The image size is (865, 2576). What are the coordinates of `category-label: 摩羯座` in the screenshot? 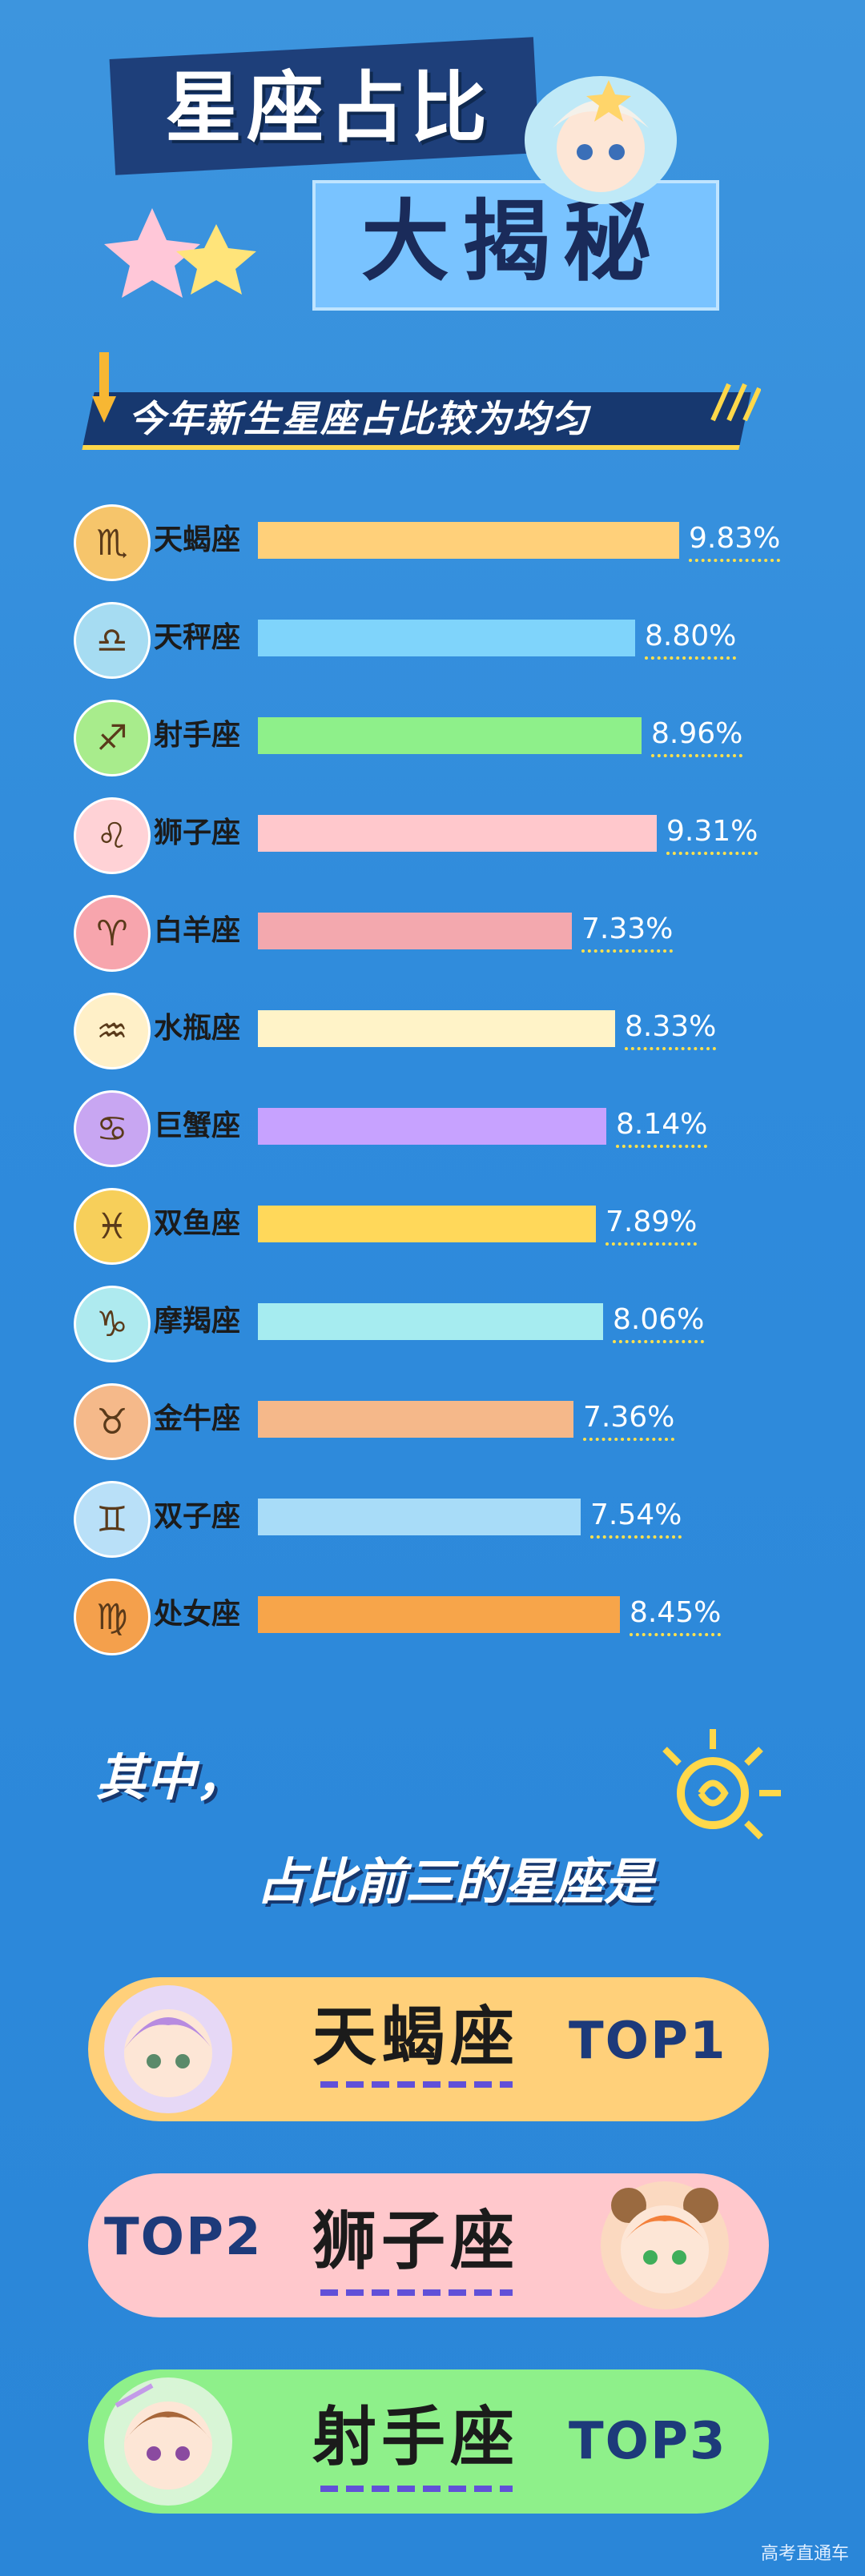 It's located at (197, 1322).